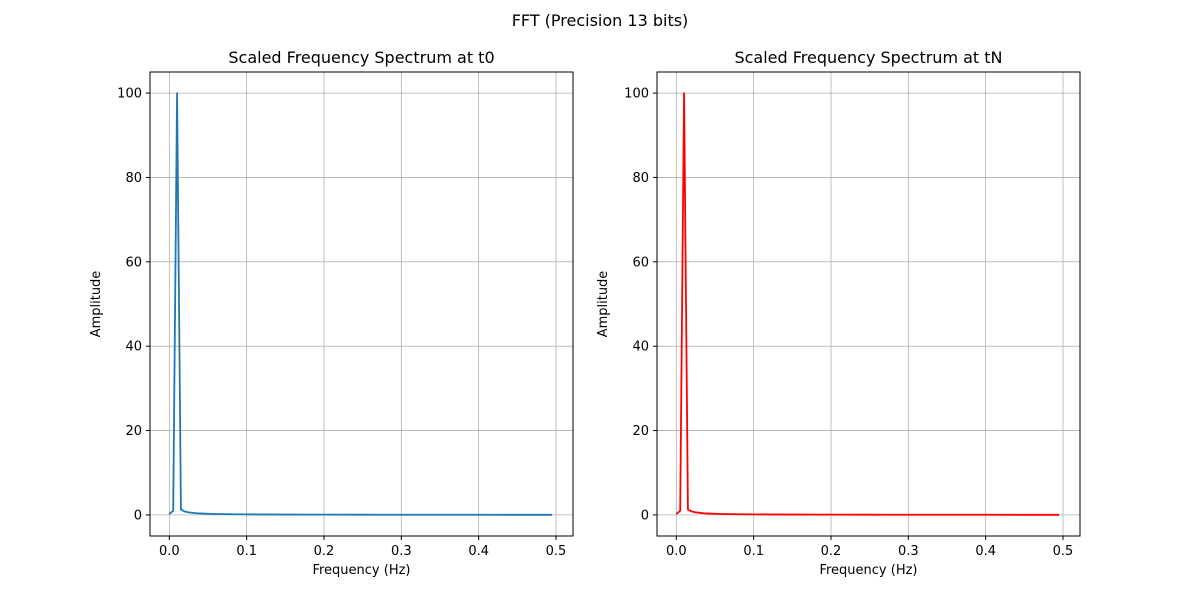 Image resolution: width=1200 pixels, height=600 pixels. Describe the element at coordinates (868, 57) in the screenshot. I see `chart-title: Scaled Frequency Spectrum at tN` at that location.